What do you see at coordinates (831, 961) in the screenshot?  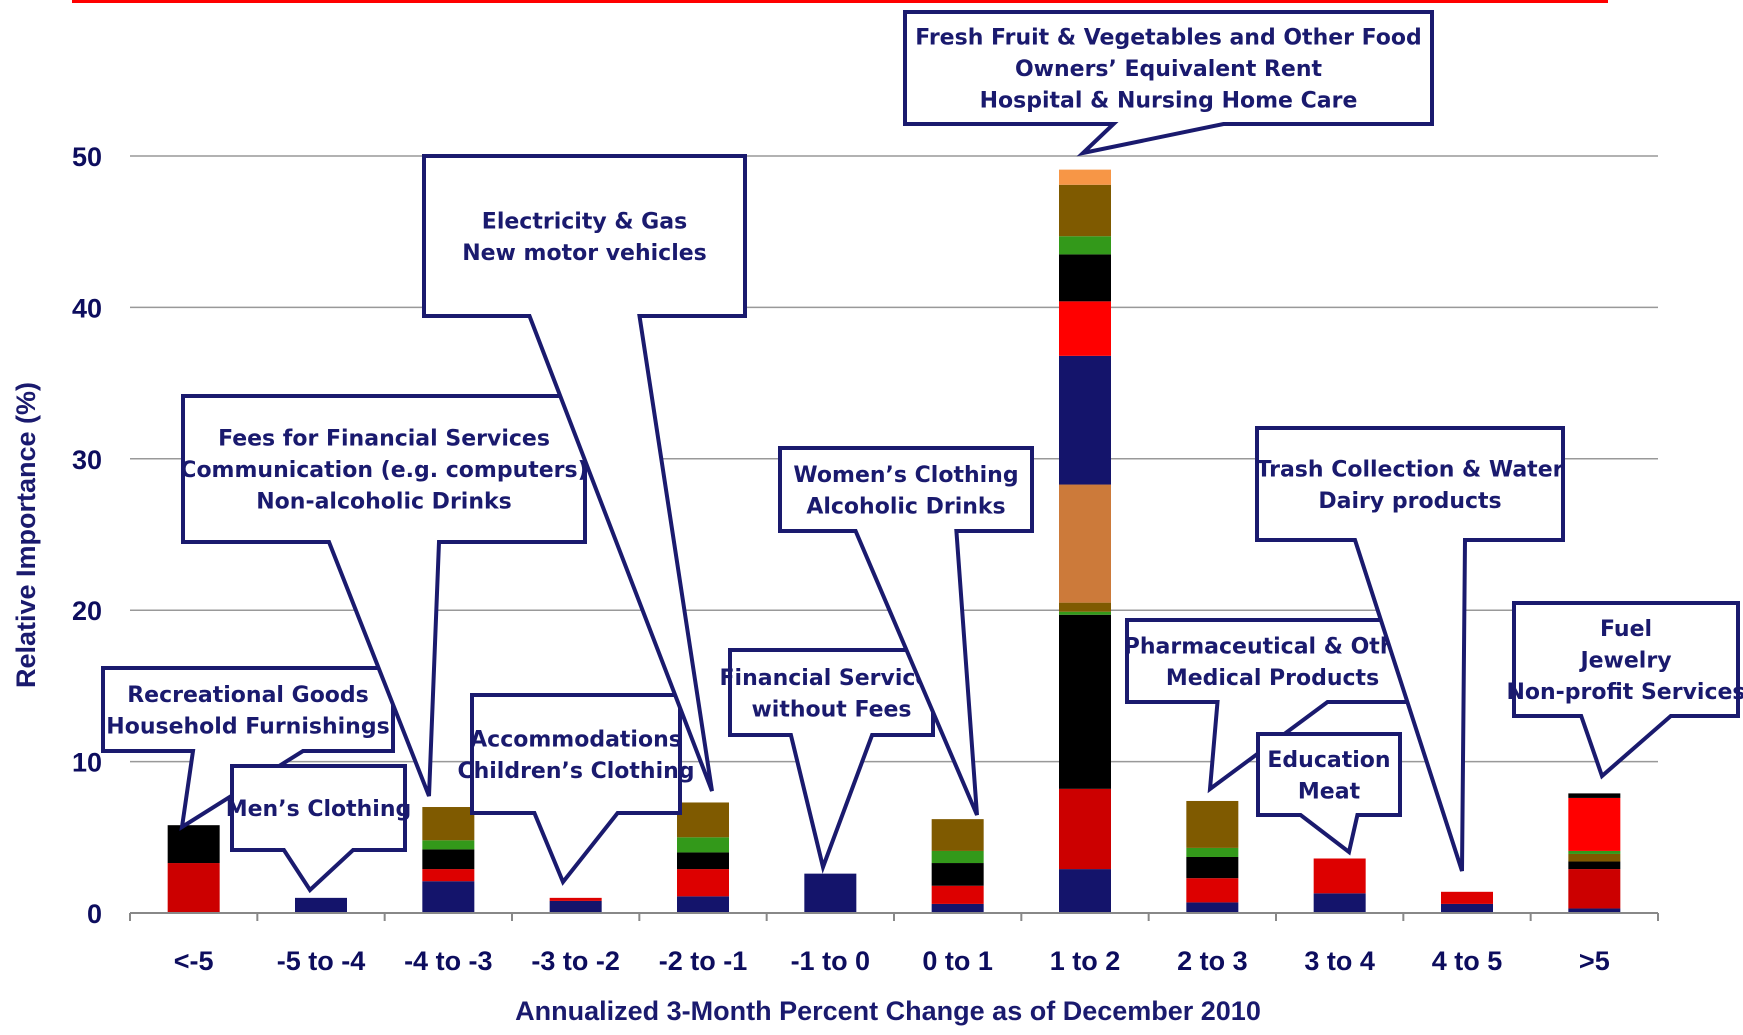 I see `x-tick-label: -1 to 0` at bounding box center [831, 961].